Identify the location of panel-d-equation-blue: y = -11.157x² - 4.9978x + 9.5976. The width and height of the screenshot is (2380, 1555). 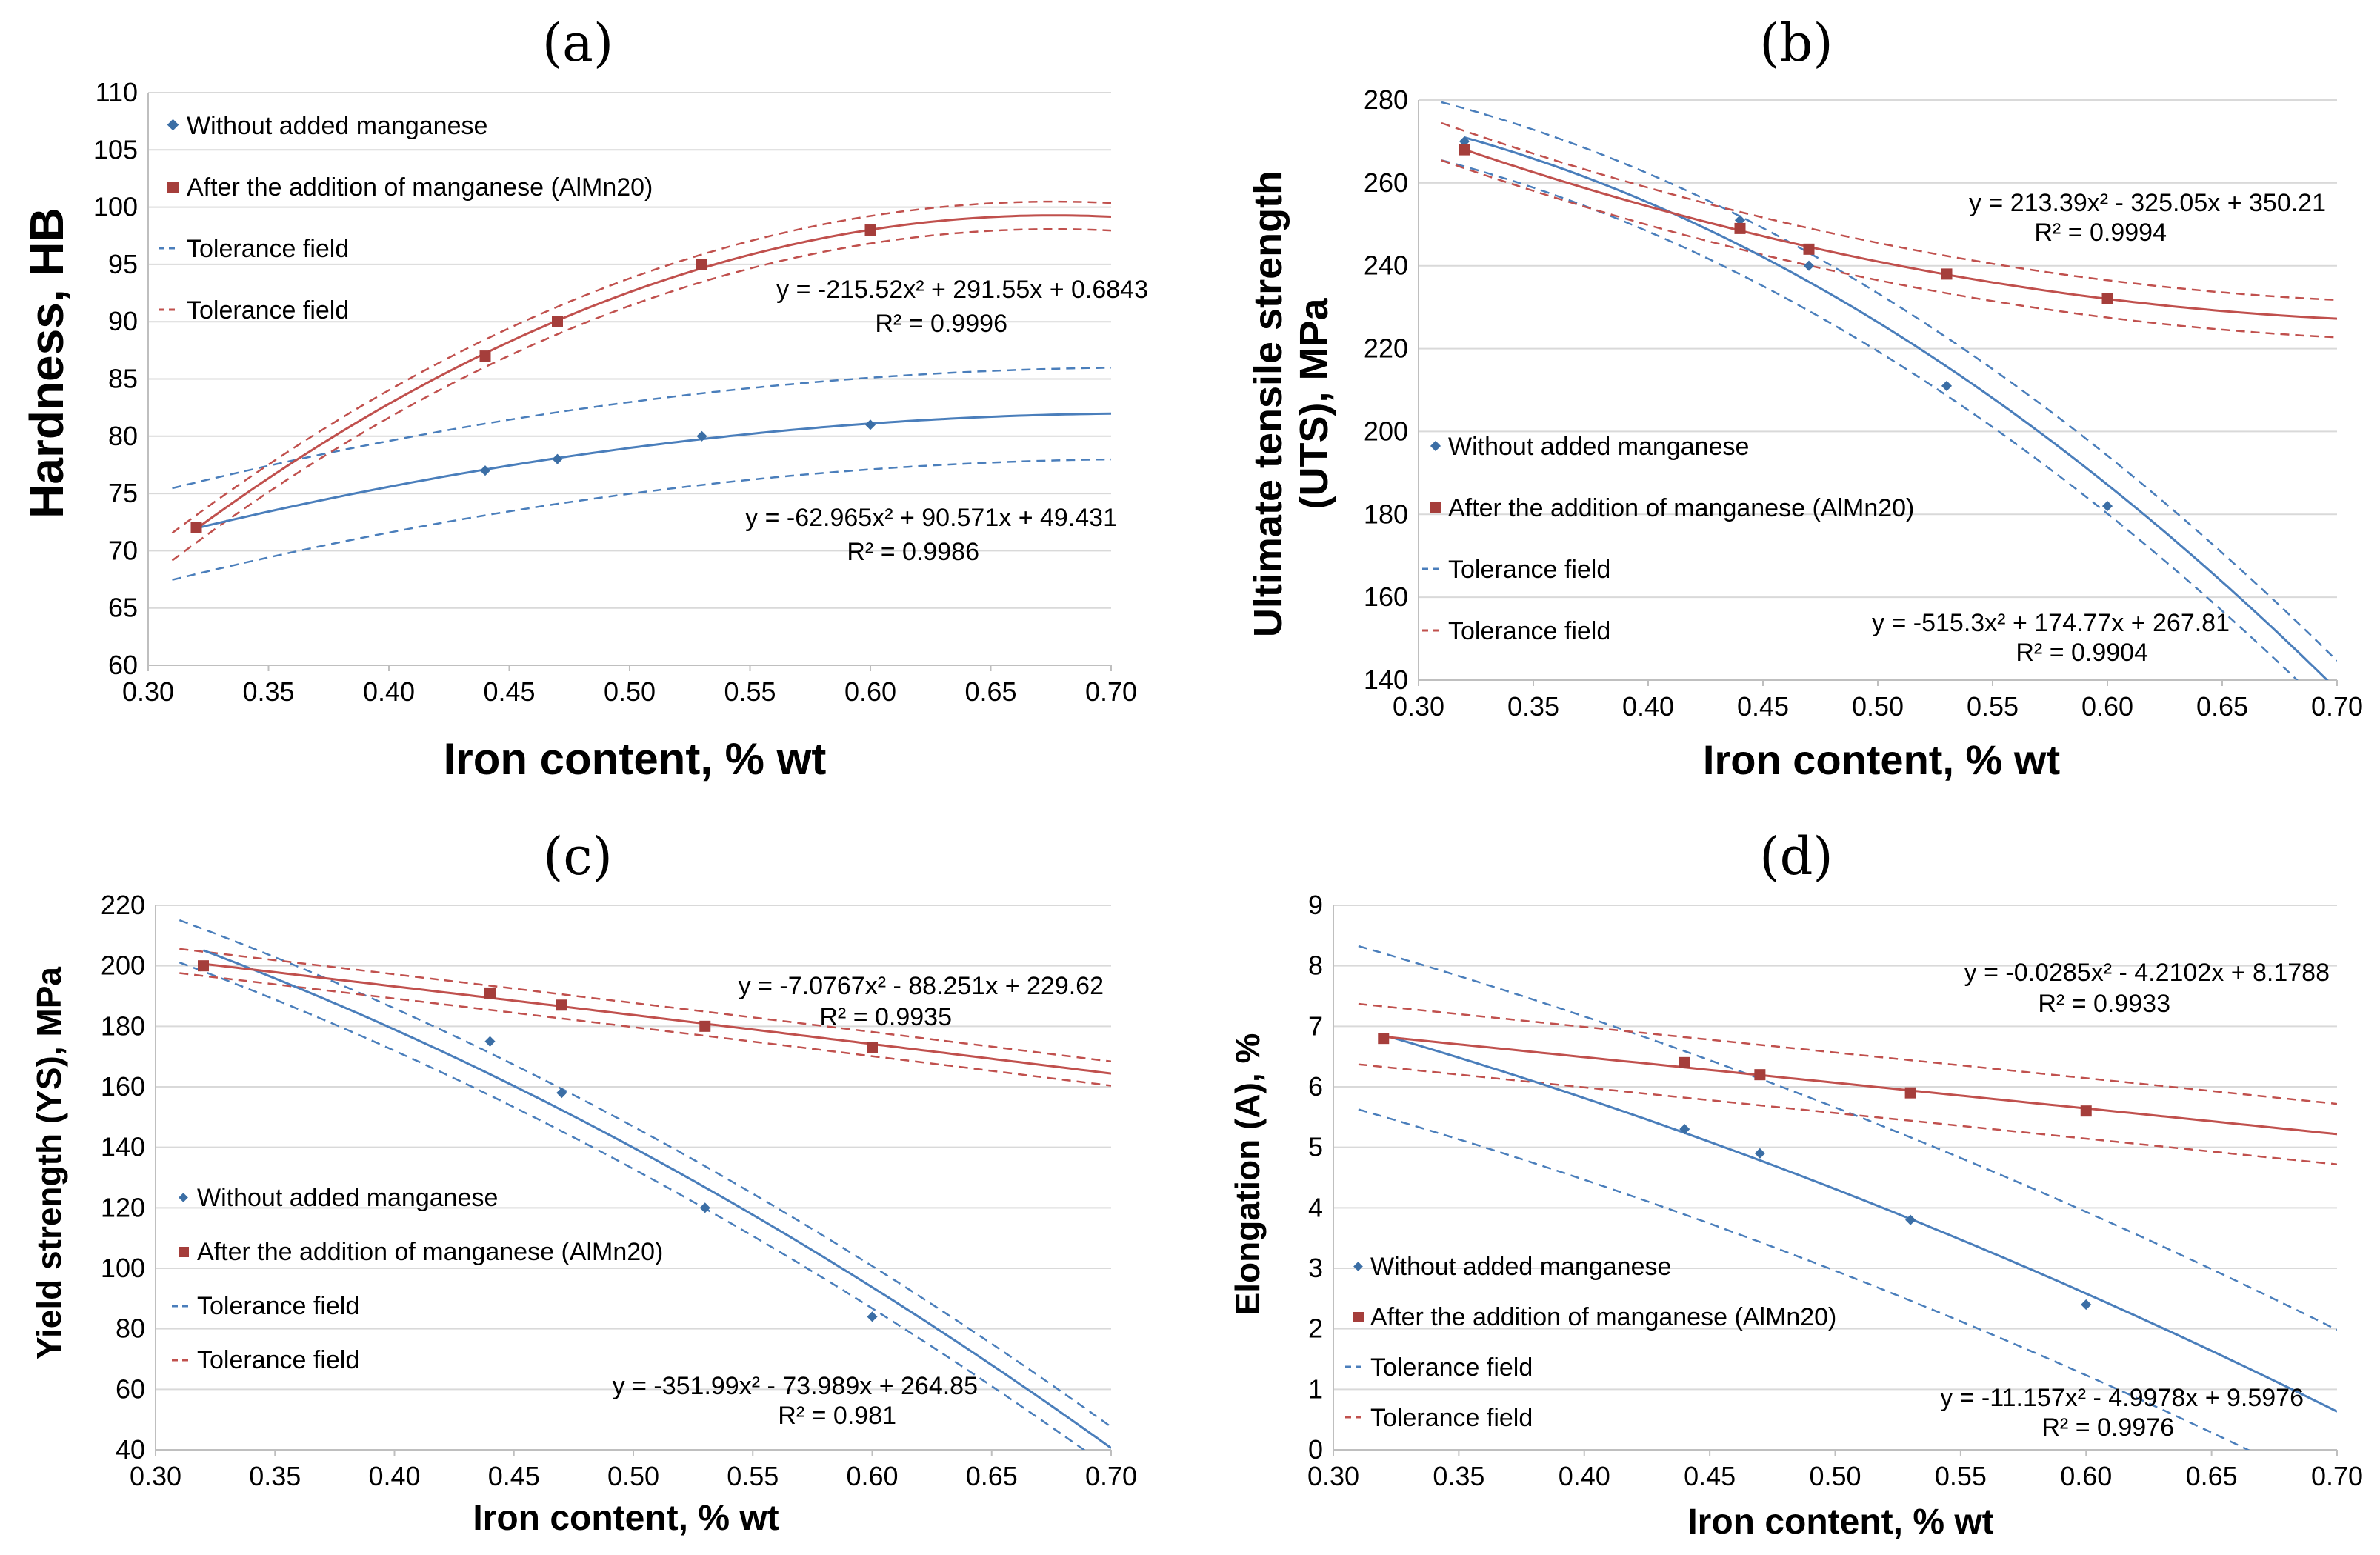
(2122, 1398).